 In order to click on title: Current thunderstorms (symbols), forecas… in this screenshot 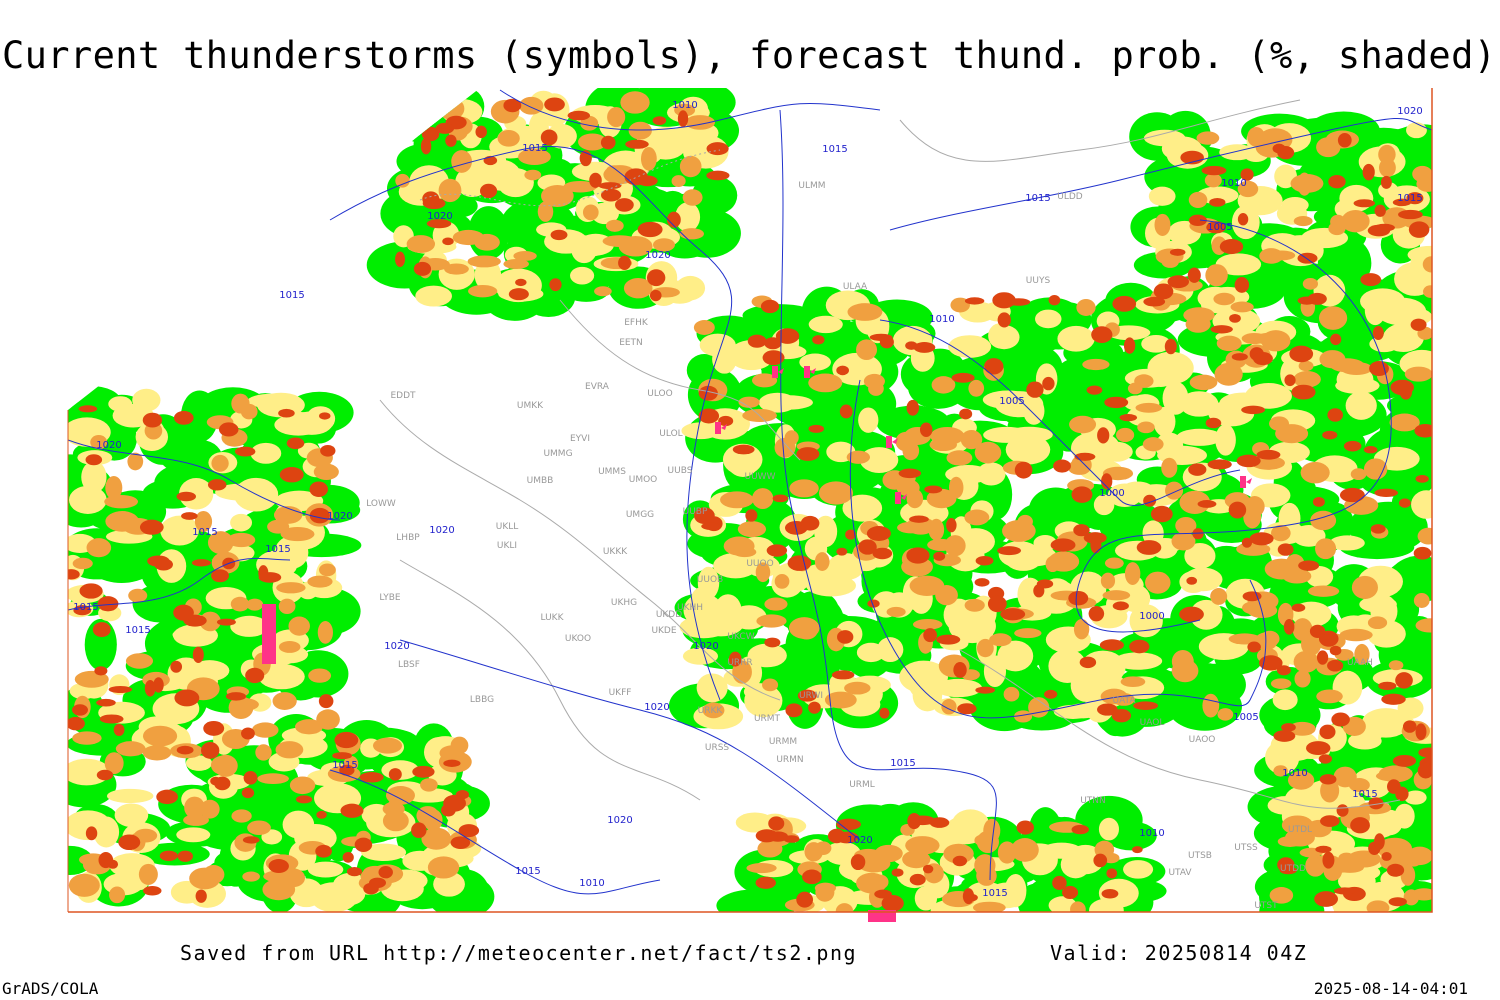, I will do `click(750, 55)`.